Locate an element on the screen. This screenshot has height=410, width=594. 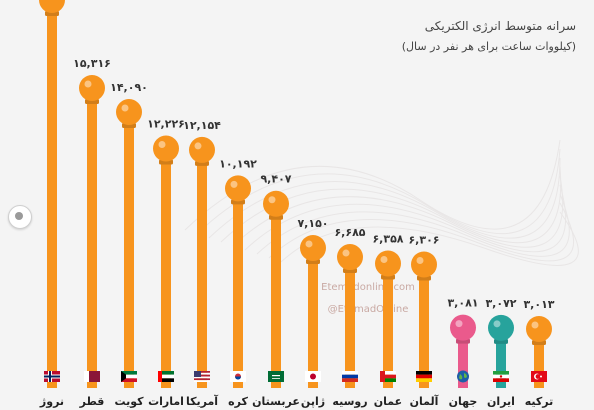
bar-qatar: ۱۵,۳۱۶ قطر is located at coordinates (92, 232).